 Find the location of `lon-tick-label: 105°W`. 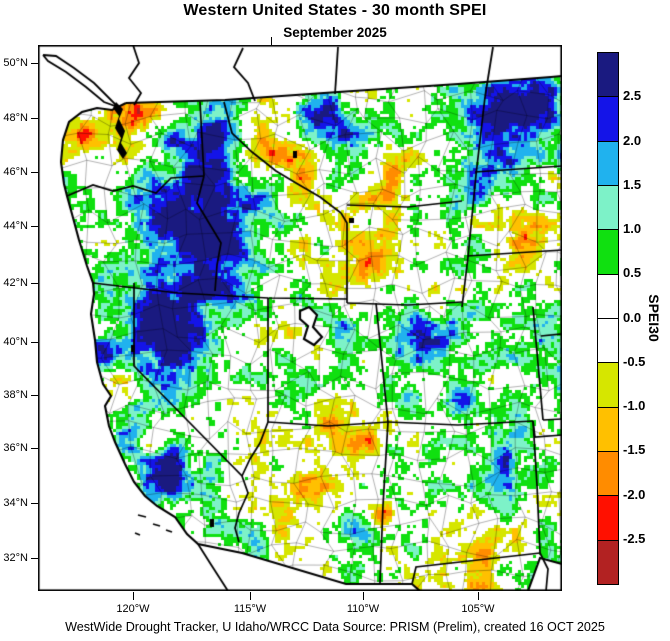

lon-tick-label: 105°W is located at coordinates (478, 609).